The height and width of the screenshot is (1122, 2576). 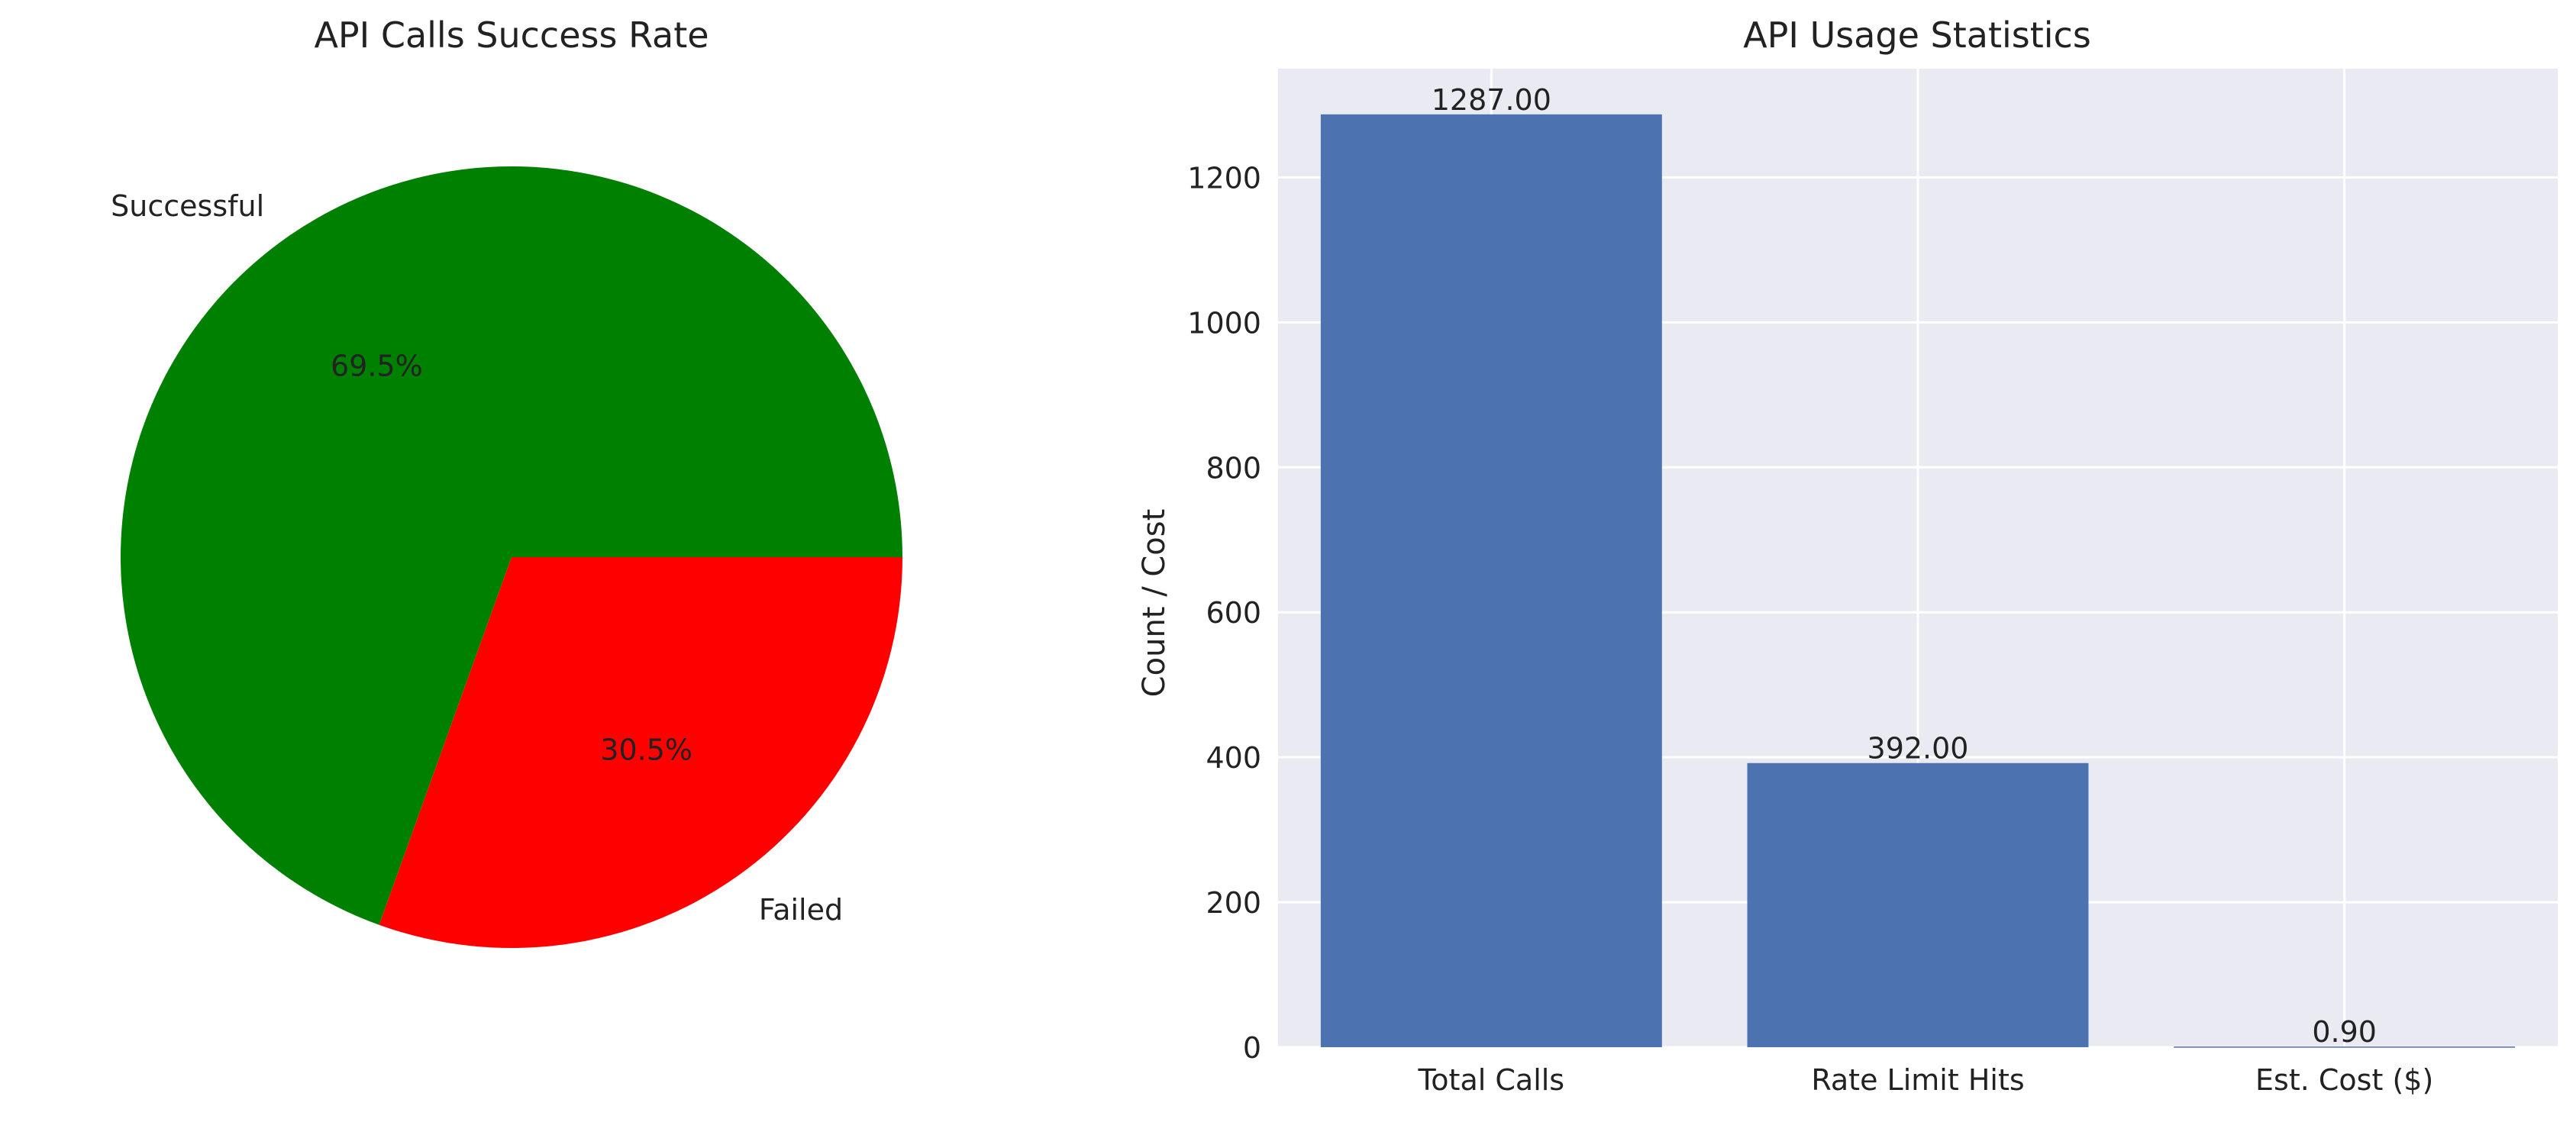 I want to click on x-axis-ticks: Total Calls Rate Limit Hits Est. Cost ($), so click(x=1926, y=1080).